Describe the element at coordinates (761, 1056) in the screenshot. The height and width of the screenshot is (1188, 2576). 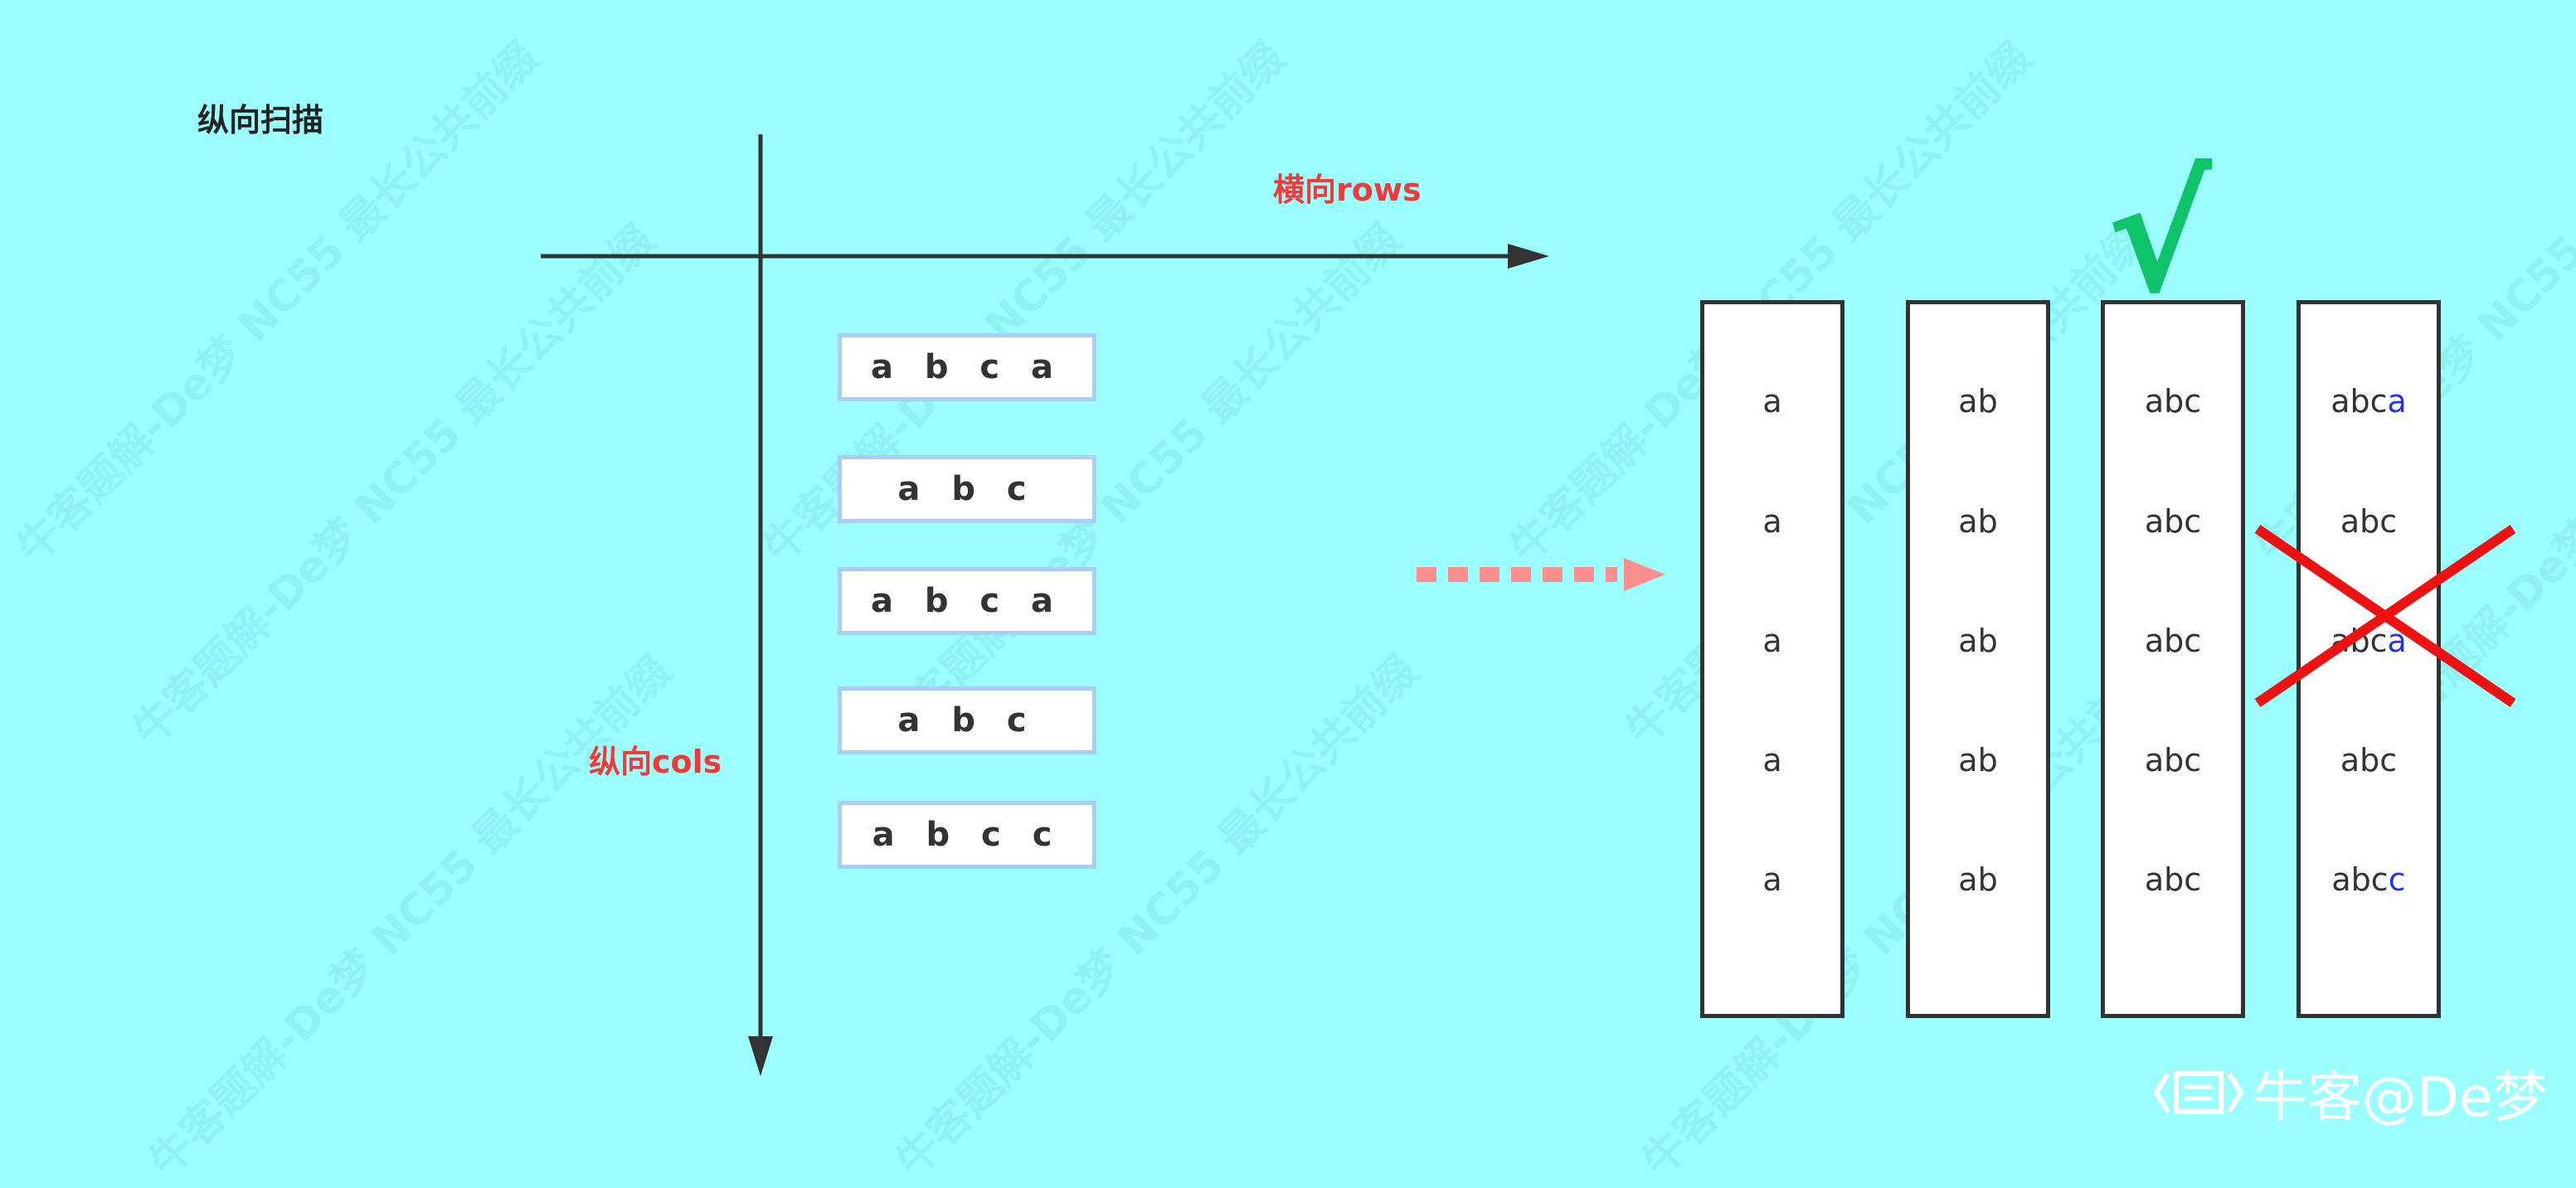
I see `vertical-axis-arrowhead` at that location.